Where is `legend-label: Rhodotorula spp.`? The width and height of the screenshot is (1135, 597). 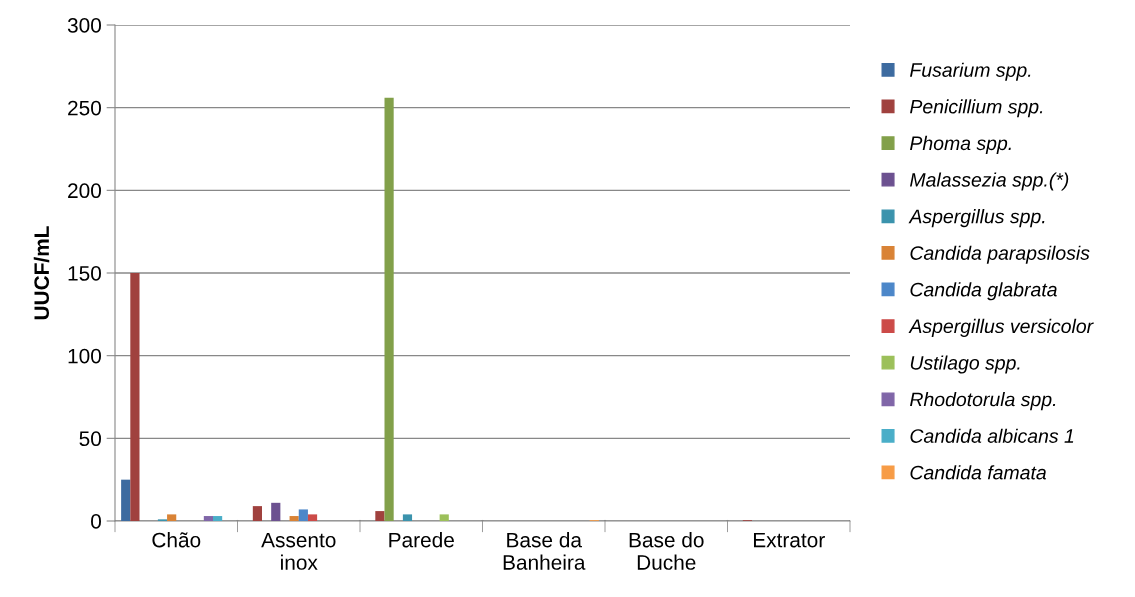
legend-label: Rhodotorula spp. is located at coordinates (983, 401).